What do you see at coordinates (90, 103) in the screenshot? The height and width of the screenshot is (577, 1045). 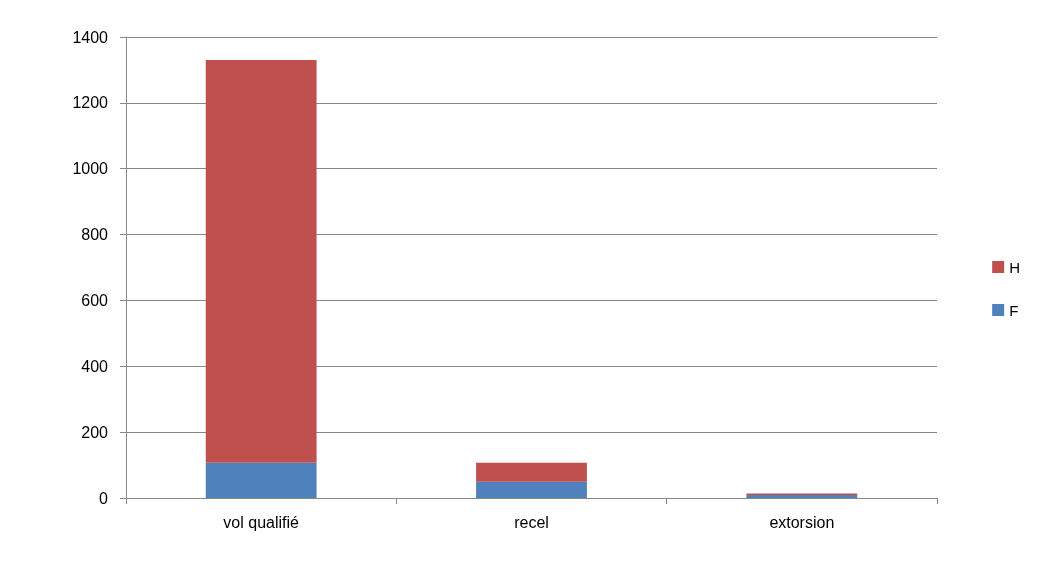 I see `y-tick-label: 1200` at bounding box center [90, 103].